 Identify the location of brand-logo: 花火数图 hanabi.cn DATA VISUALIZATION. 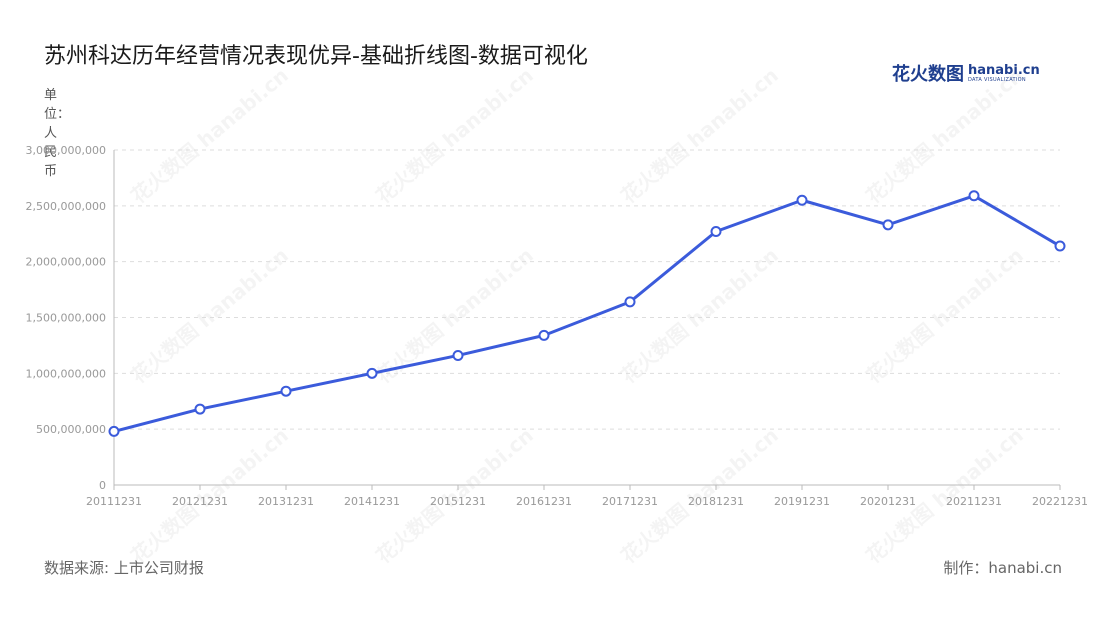
(966, 73).